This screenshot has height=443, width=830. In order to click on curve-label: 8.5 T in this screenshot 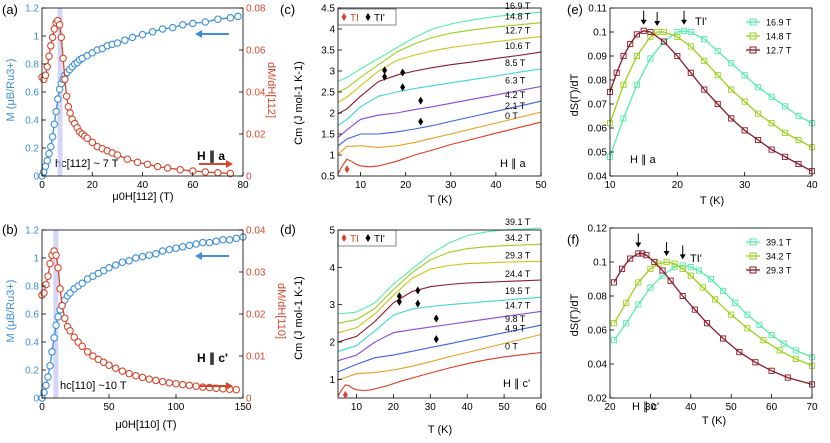, I will do `click(515, 63)`.